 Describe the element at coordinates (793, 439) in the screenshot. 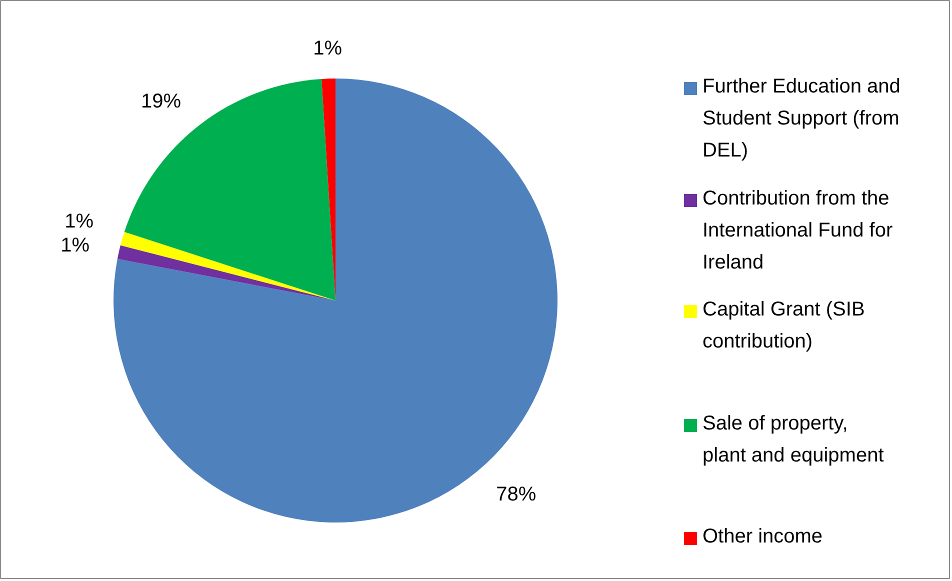

I see `legend-label: Sale of property, plant and equipment` at that location.